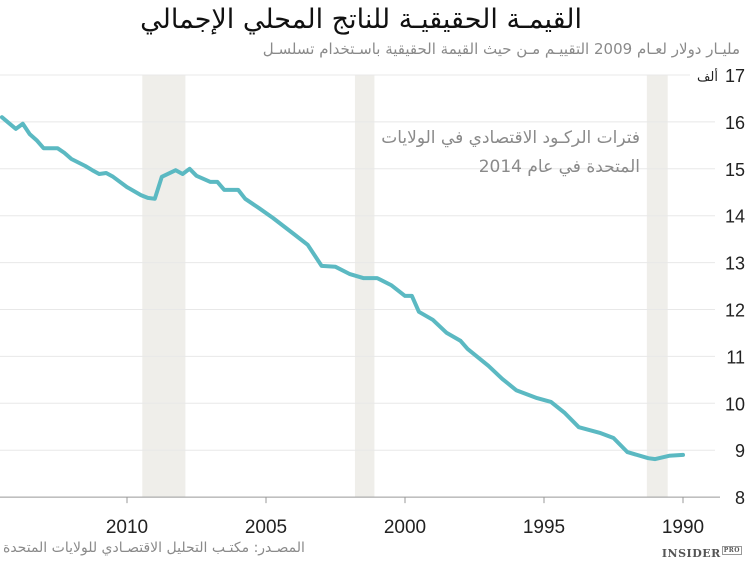 Image resolution: width=750 pixels, height=563 pixels. Describe the element at coordinates (405, 527) in the screenshot. I see `x-tick-label: 2000` at that location.